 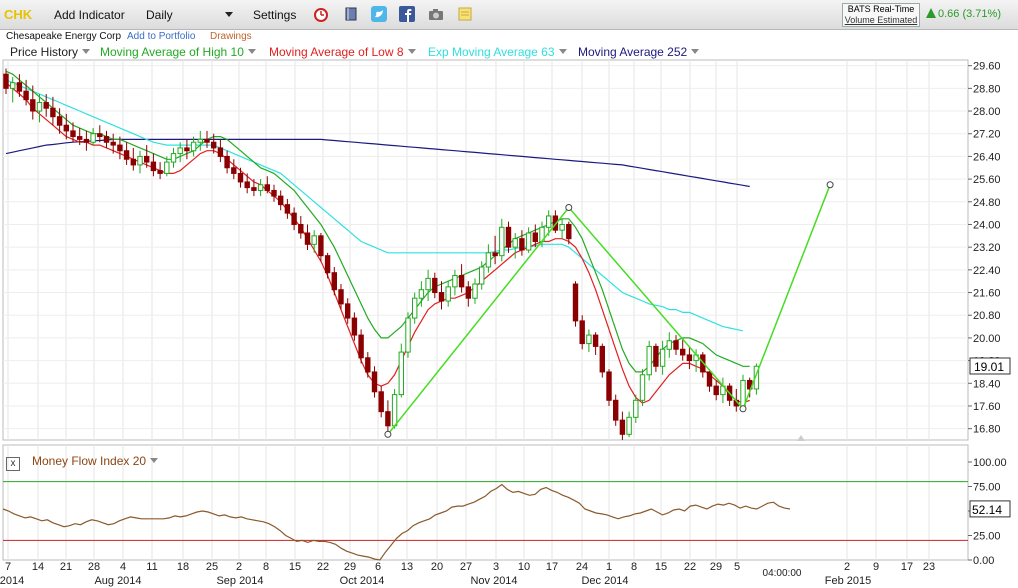 What do you see at coordinates (801, 438) in the screenshot?
I see `scroll-marker` at bounding box center [801, 438].